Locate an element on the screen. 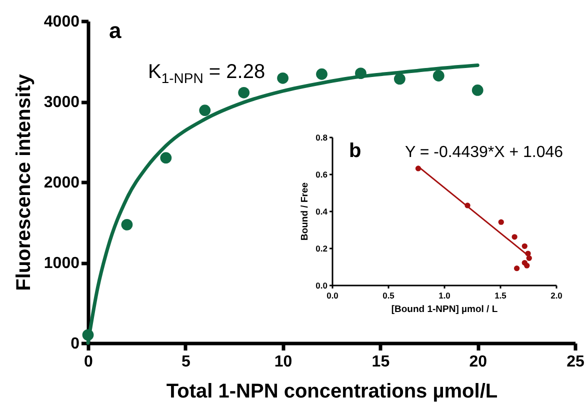 This screenshot has height=406, width=587. y-tick-label: 0.4 is located at coordinates (322, 211).